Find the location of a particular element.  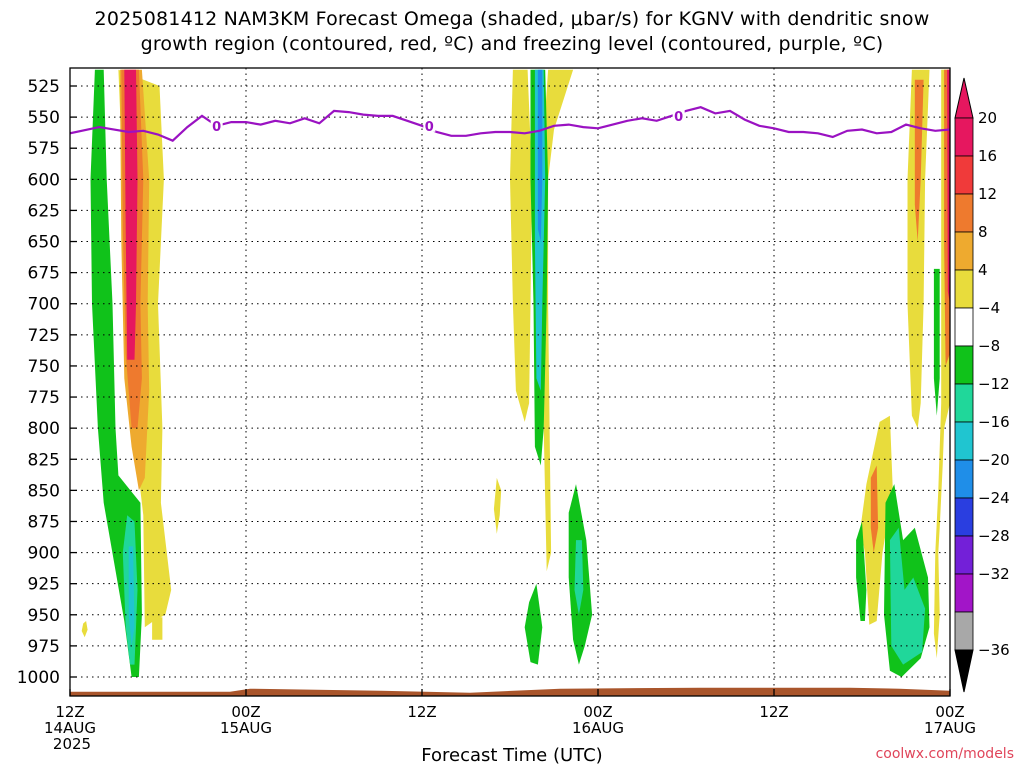

x-tick-label-12-0: 00Z is located at coordinates (245, 712).